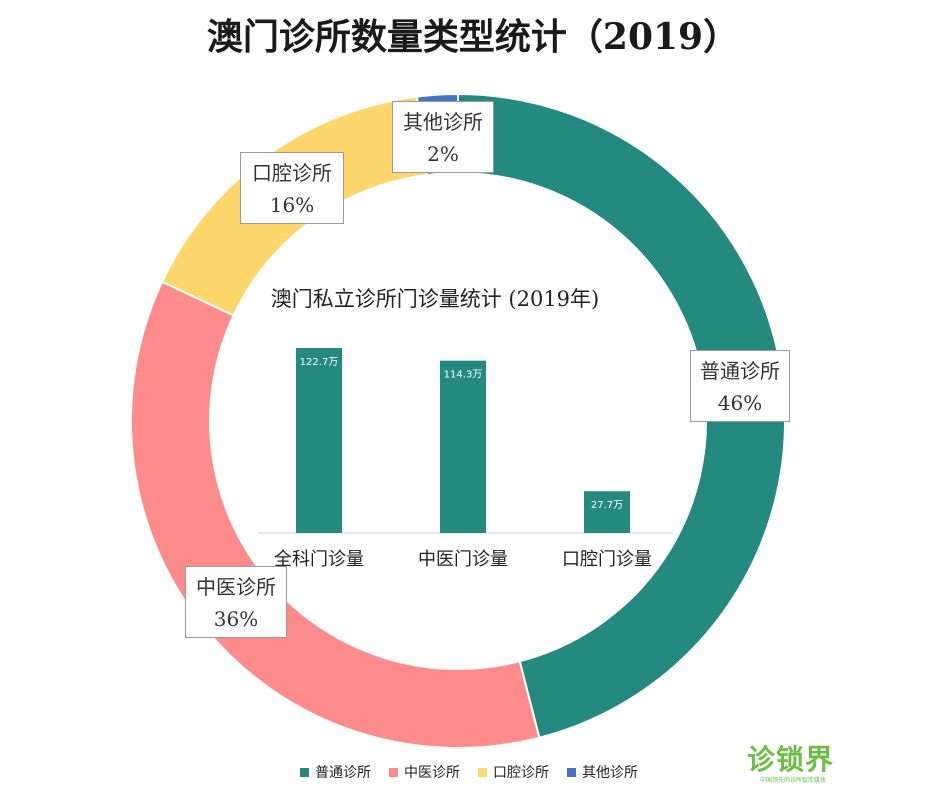 Image resolution: width=946 pixels, height=791 pixels. Describe the element at coordinates (792, 780) in the screenshot. I see `brand-logo-subtitle: 中国领先的诊所智库媒体` at that location.